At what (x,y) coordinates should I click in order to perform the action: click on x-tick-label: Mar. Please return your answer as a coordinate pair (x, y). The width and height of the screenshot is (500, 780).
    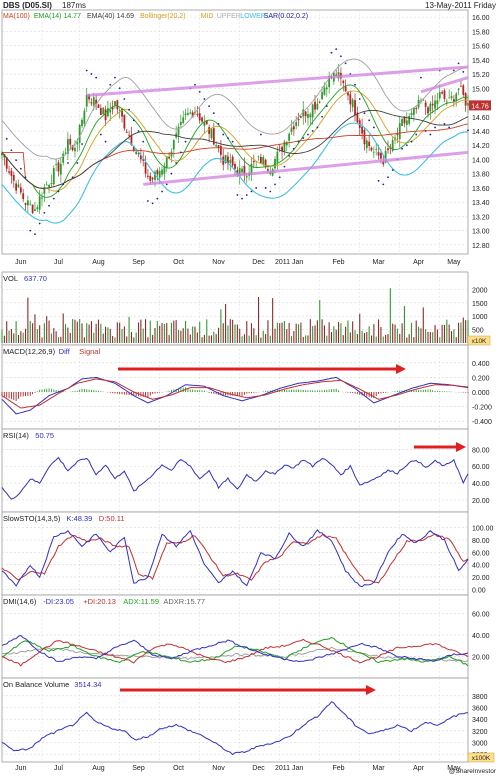
    Looking at the image, I should click on (379, 262).